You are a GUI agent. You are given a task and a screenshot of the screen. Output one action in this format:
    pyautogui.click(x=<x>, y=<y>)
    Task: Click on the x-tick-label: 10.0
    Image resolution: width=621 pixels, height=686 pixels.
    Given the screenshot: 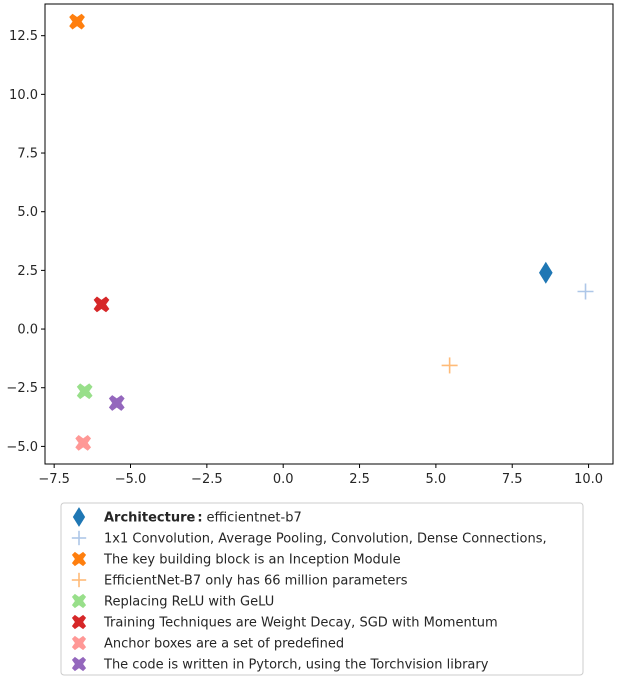 What is the action you would take?
    pyautogui.click(x=588, y=479)
    